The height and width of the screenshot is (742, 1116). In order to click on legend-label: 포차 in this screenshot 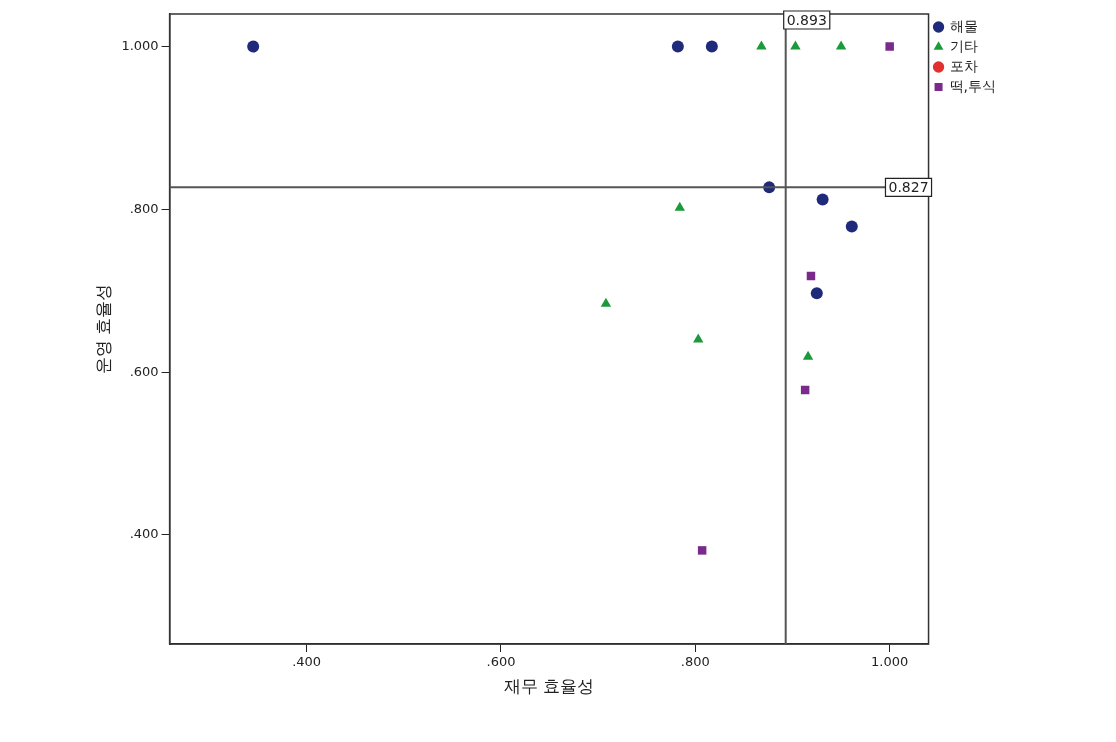, I will do `click(963, 65)`.